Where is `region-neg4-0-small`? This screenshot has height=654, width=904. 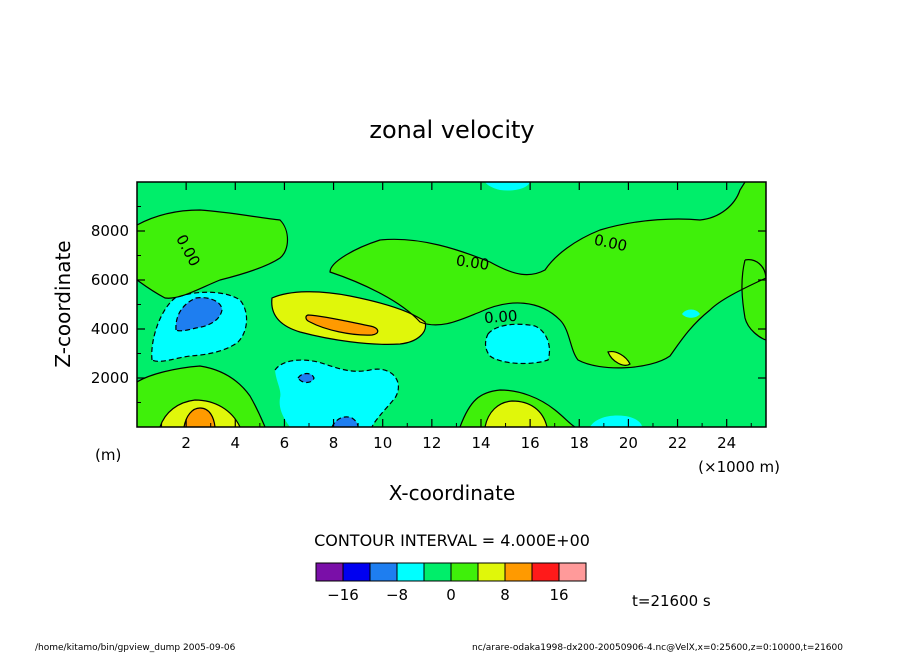
region-neg4-0-small is located at coordinates (691, 313).